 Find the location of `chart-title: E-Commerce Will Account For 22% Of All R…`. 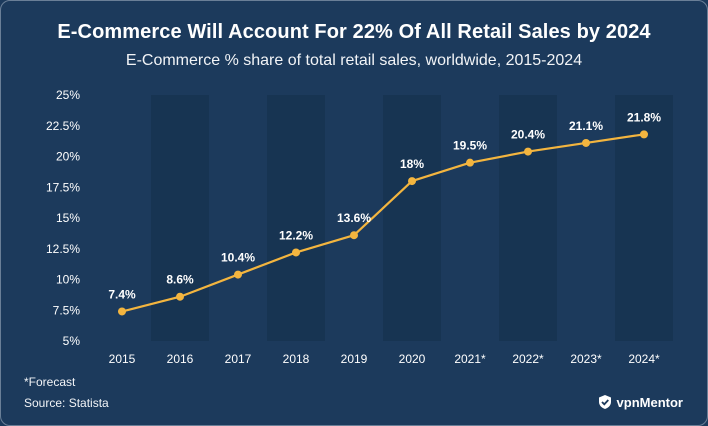

chart-title: E-Commerce Will Account For 22% Of All R… is located at coordinates (354, 32).